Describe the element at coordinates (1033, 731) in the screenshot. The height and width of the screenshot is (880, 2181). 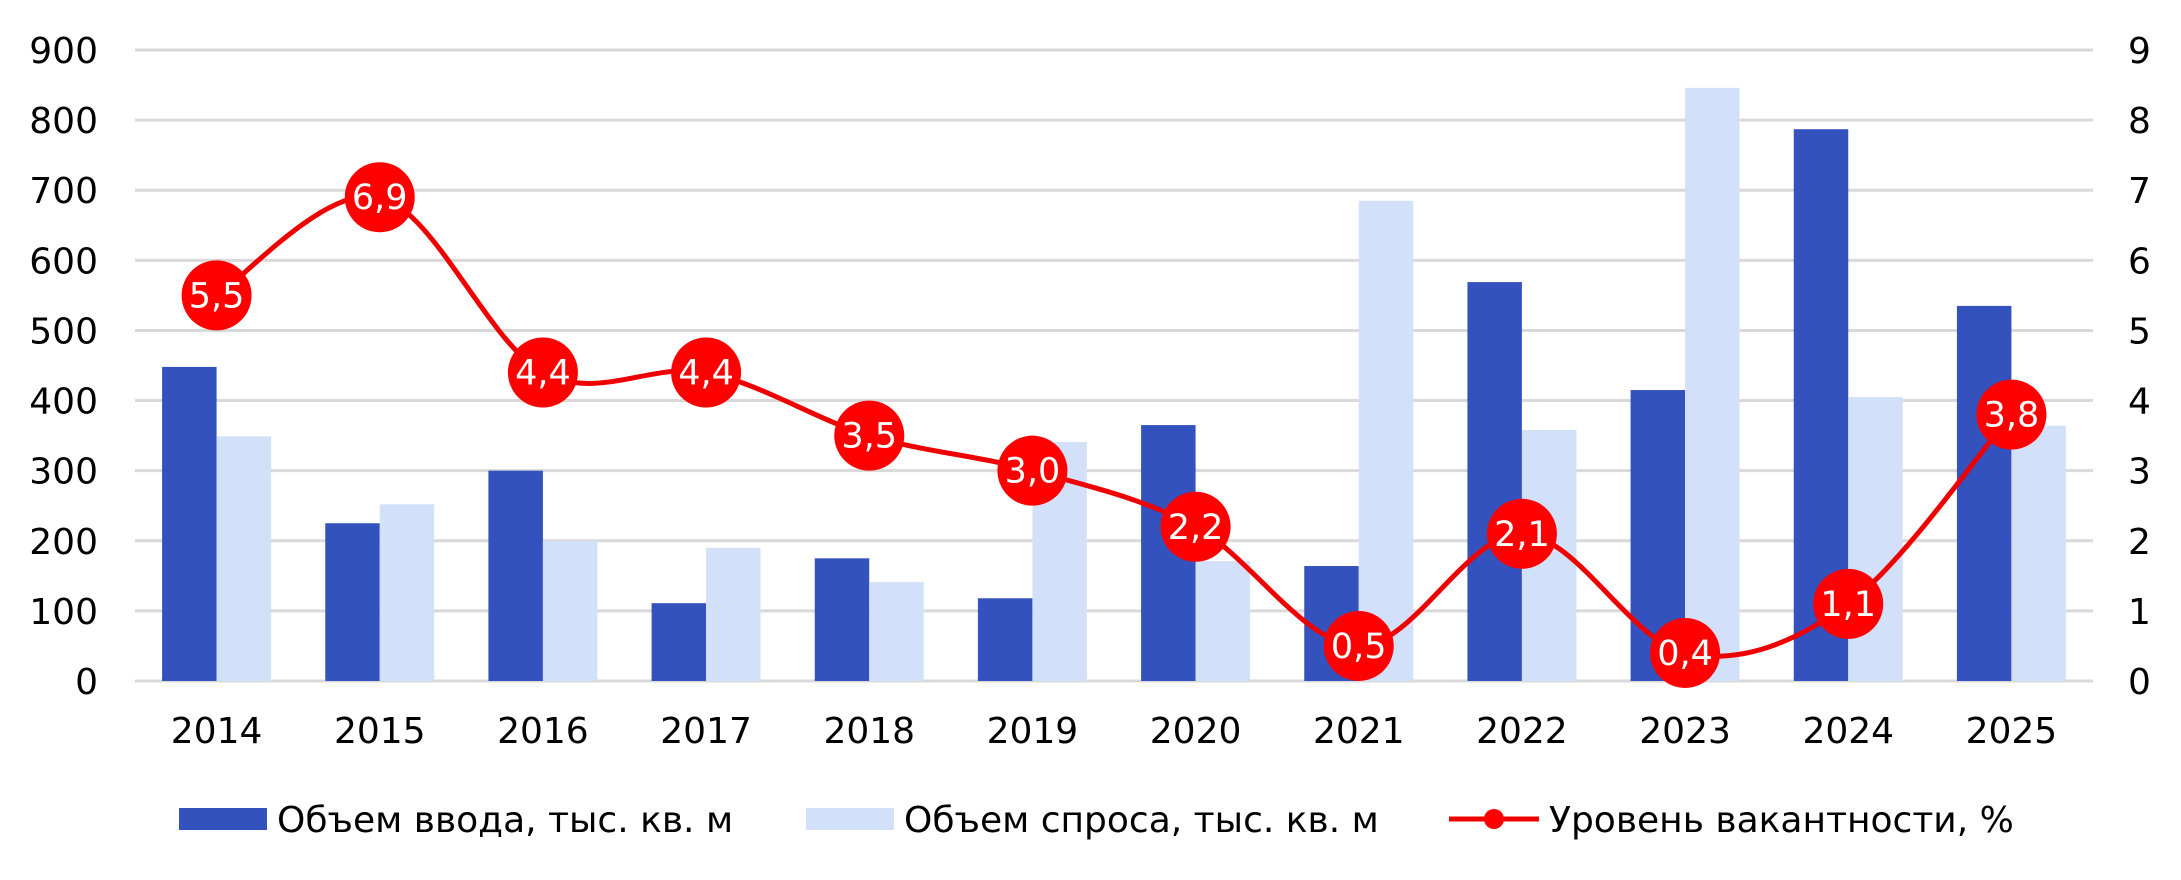
I see `x-axis-tick-label: 2019` at that location.